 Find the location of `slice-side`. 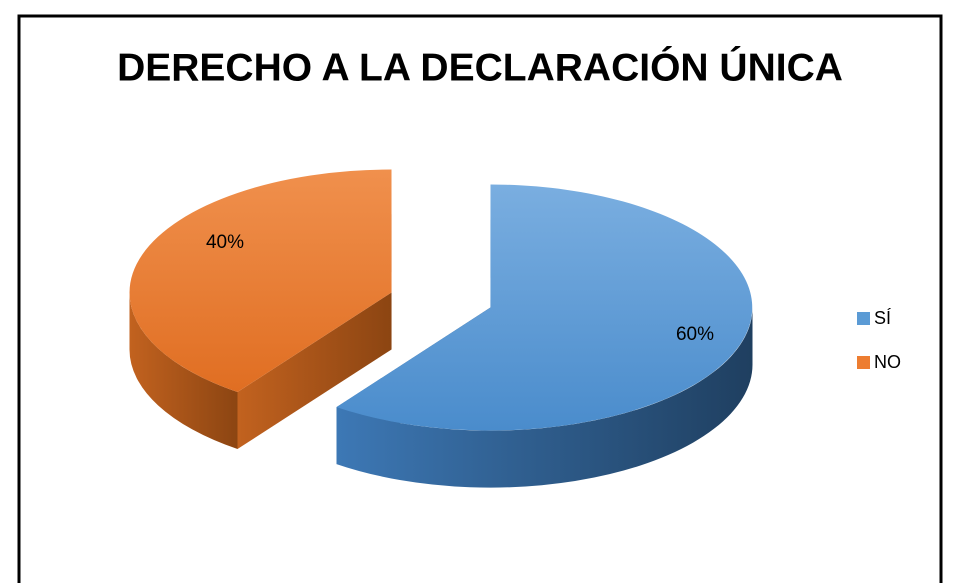

slice-side is located at coordinates (314, 370).